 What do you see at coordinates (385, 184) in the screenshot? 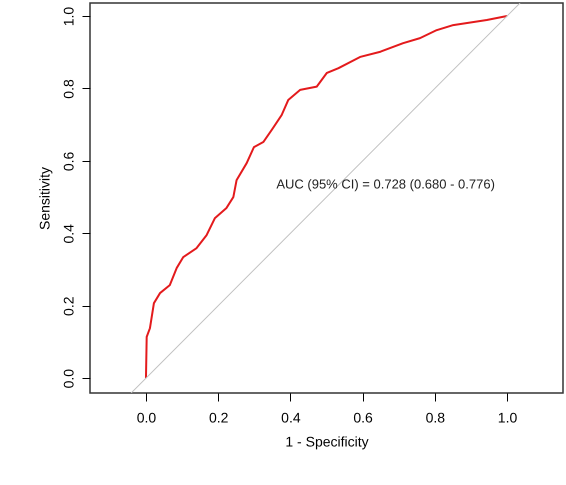
I see `annotation: AUC (95% CI) = 0.728 (0.680 - 0.776)` at bounding box center [385, 184].